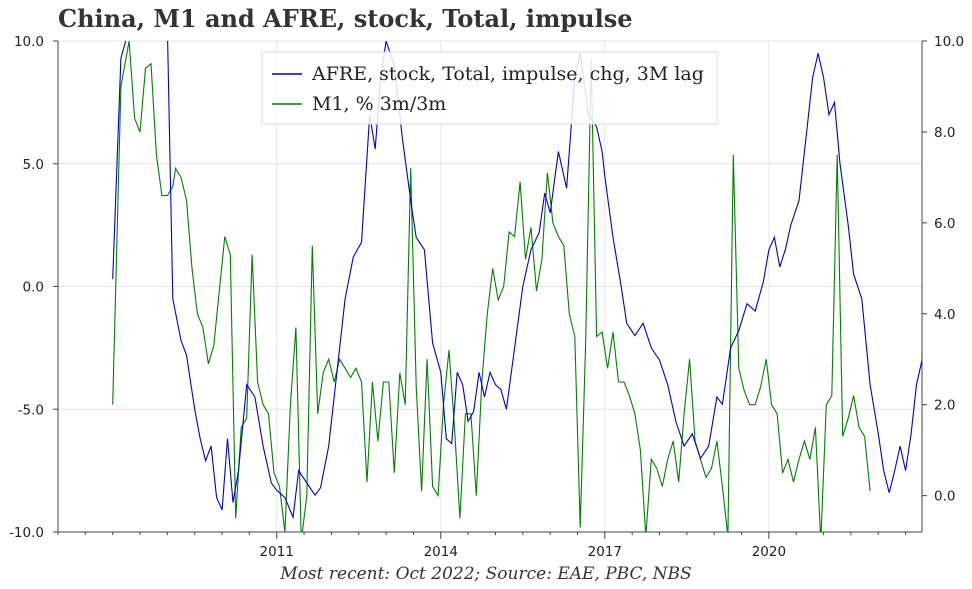  I want to click on x-tick-label: 2014, so click(441, 552).